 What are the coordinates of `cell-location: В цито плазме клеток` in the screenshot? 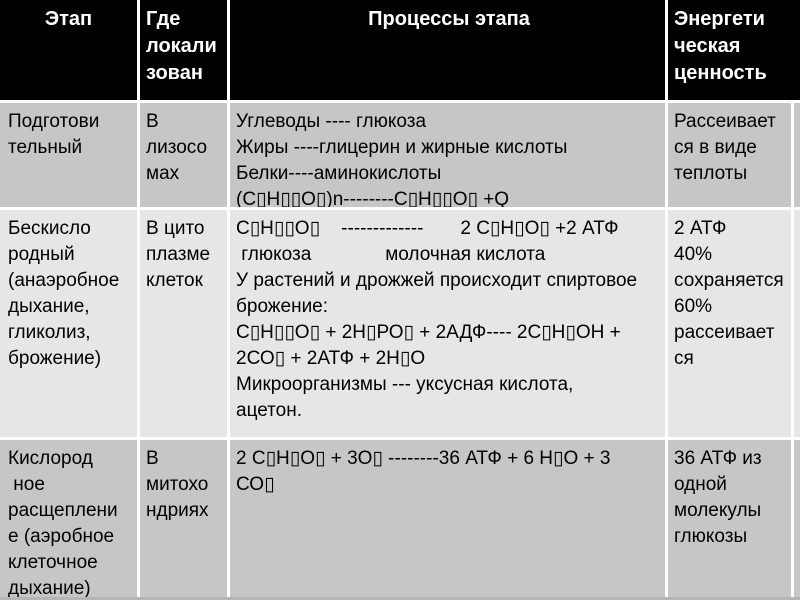 It's located at (183, 323).